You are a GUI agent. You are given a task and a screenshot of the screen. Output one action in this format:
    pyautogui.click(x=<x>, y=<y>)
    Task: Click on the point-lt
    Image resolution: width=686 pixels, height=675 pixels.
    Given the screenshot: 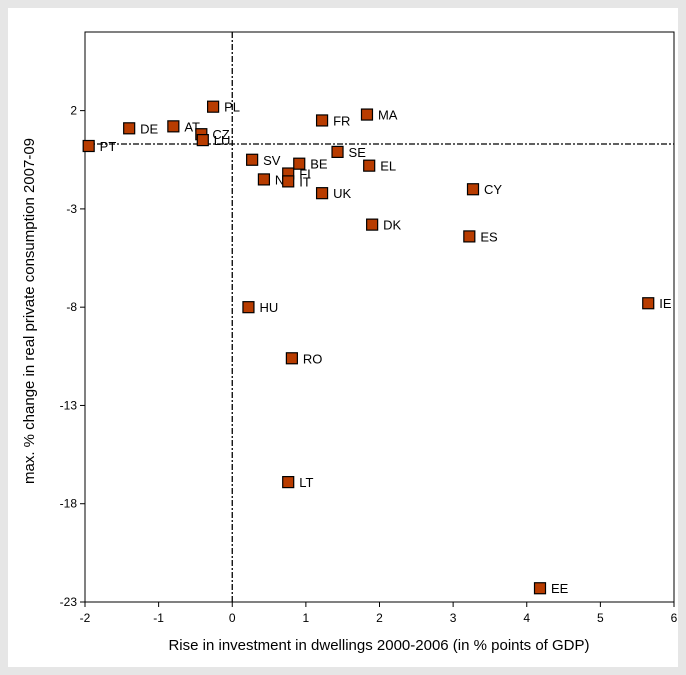 What is the action you would take?
    pyautogui.click(x=288, y=482)
    